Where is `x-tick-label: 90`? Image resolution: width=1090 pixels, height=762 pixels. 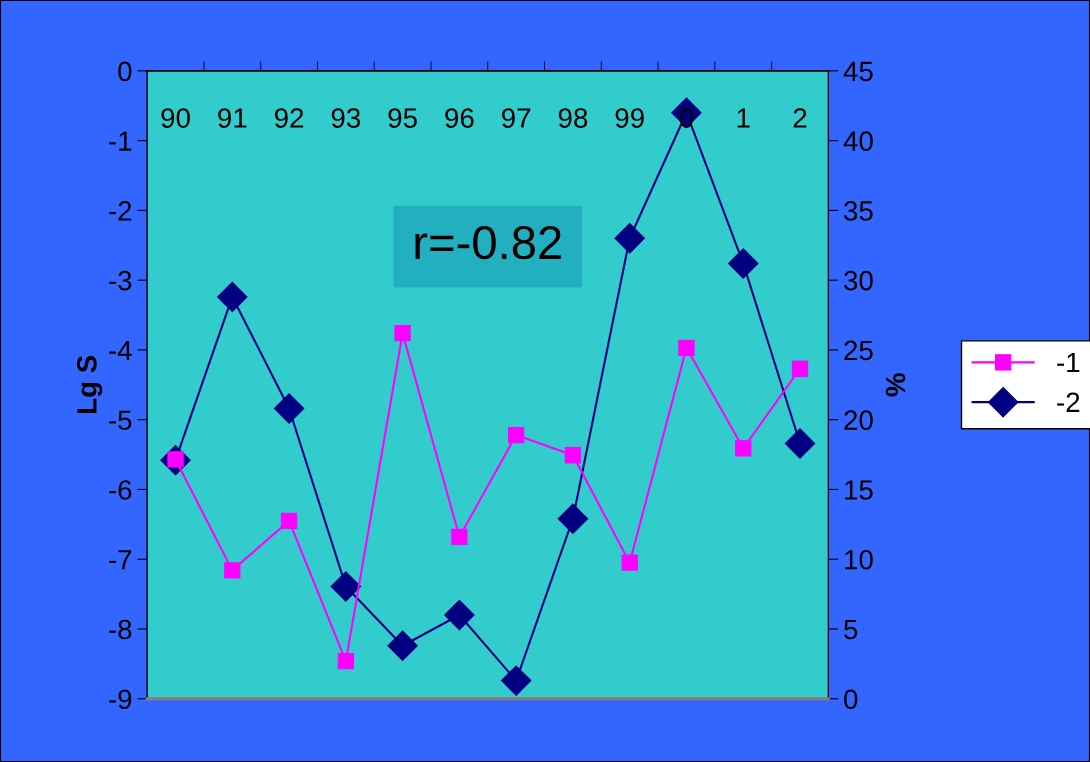 x-tick-label: 90 is located at coordinates (175, 118).